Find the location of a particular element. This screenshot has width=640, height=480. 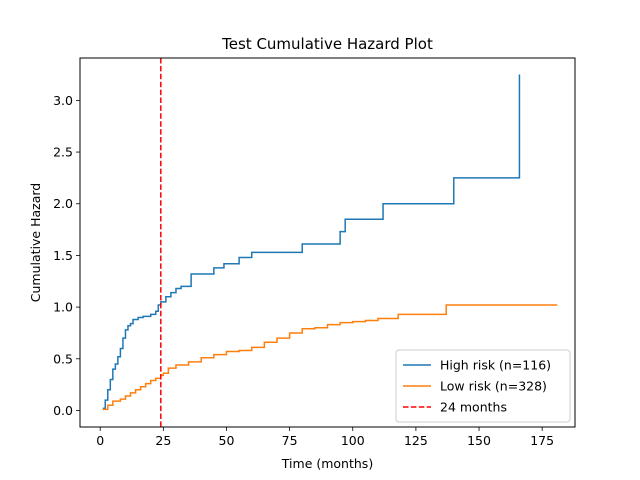

x-tick-label: 25 is located at coordinates (163, 440).